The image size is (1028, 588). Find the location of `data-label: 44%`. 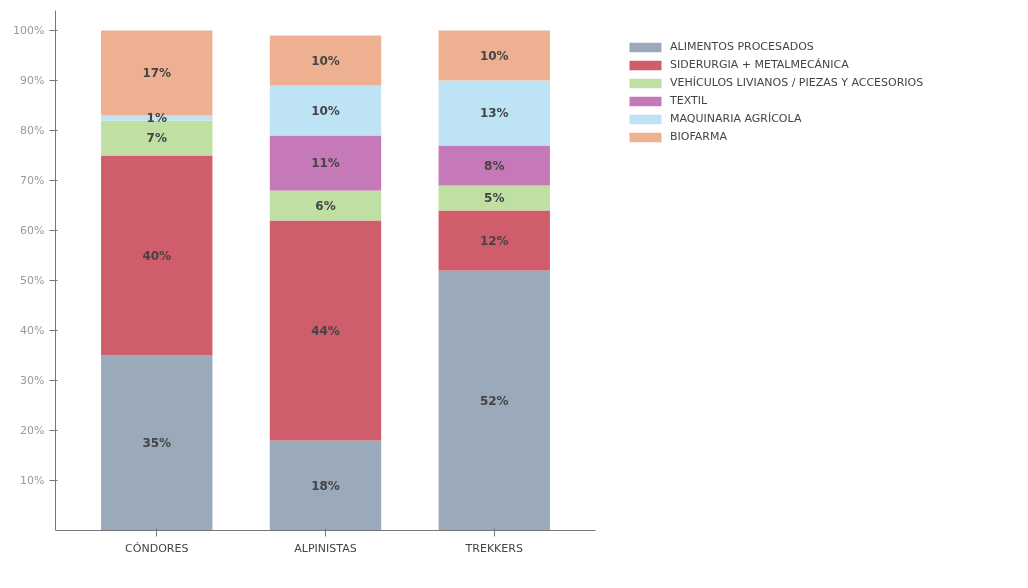

data-label: 44% is located at coordinates (325, 330).